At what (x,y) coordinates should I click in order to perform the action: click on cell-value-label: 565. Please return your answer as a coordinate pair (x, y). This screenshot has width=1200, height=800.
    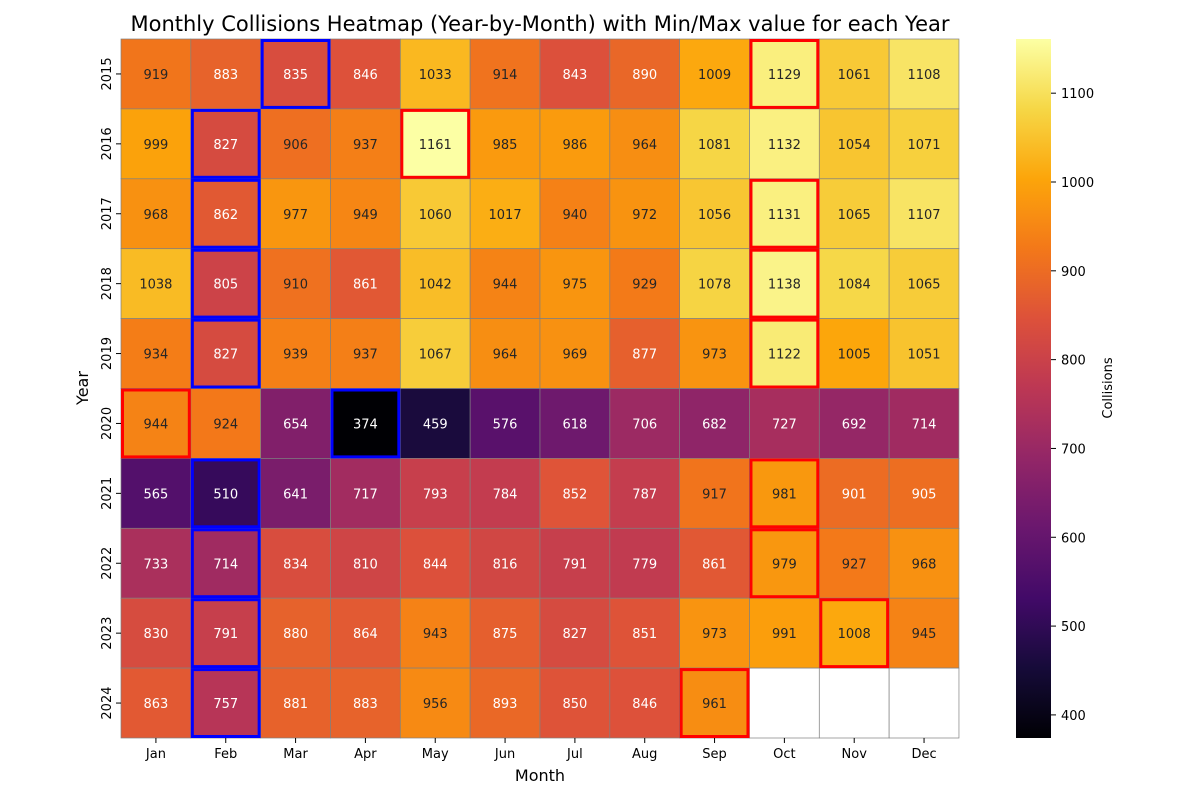
    Looking at the image, I should click on (156, 494).